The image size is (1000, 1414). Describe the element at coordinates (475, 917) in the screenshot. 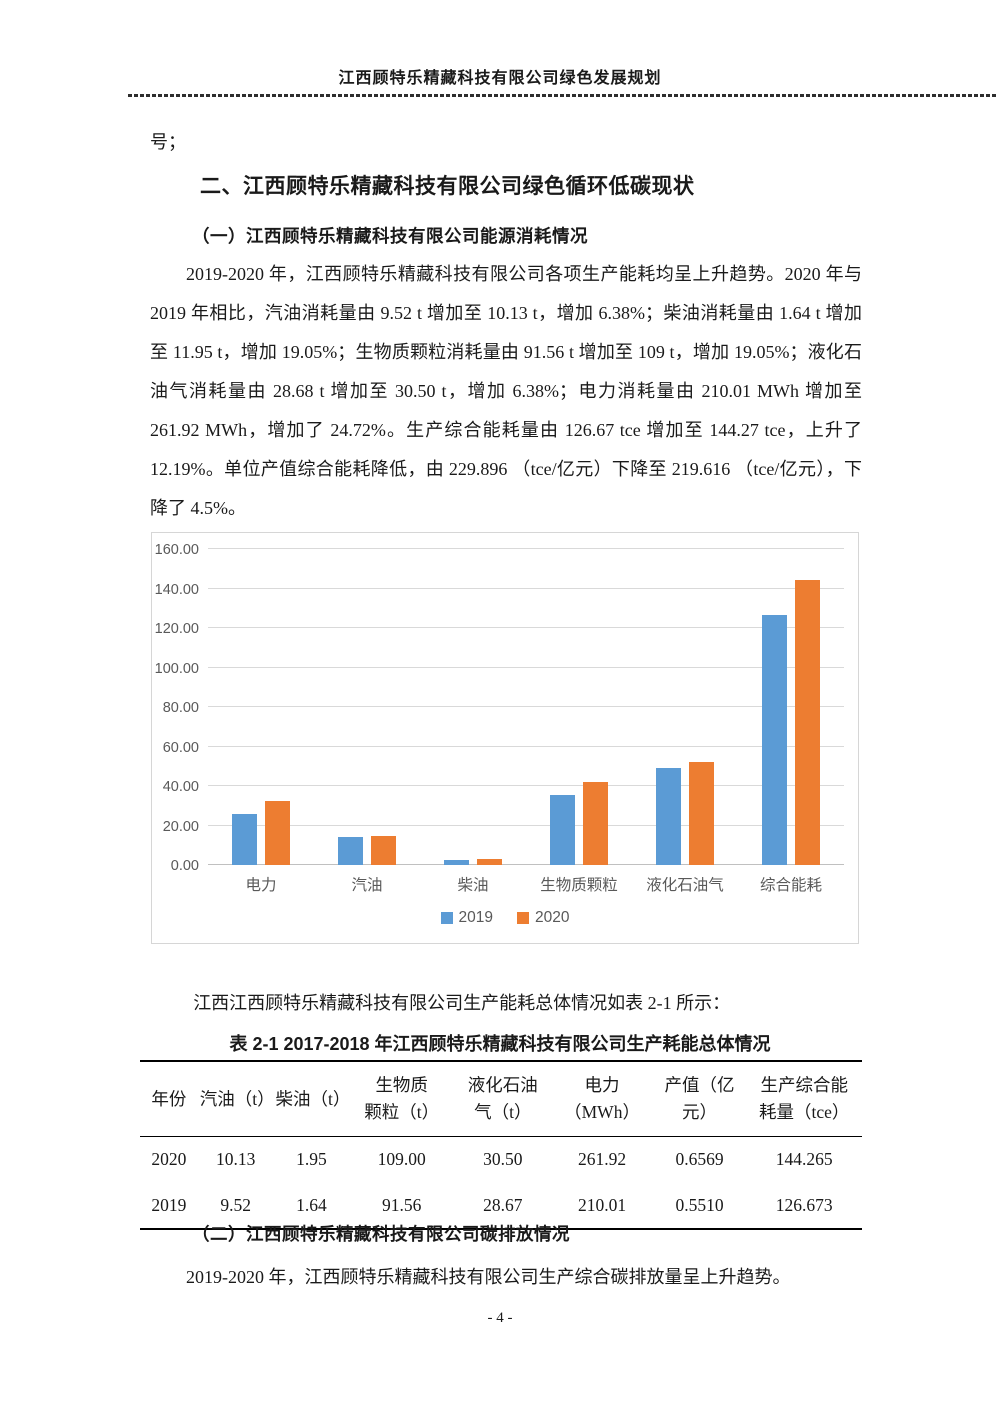

I see `legend-label: 2019` at that location.